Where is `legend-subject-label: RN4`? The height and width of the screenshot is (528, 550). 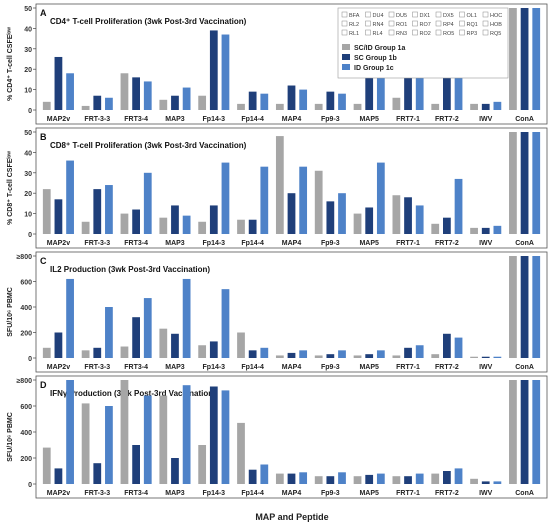
legend-subject-label: RN4 is located at coordinates (378, 25).